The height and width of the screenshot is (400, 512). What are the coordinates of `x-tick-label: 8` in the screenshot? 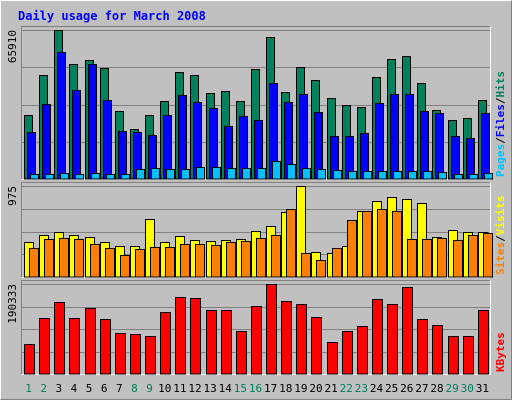 It's located at (134, 388).